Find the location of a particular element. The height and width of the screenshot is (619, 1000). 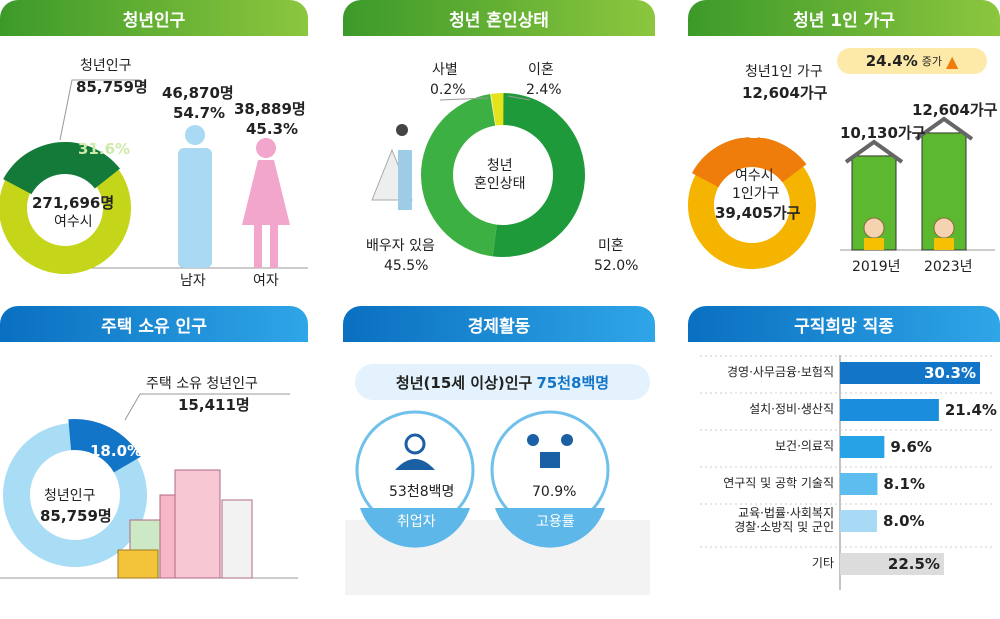

people-group-icon is located at coordinates (415, 464).